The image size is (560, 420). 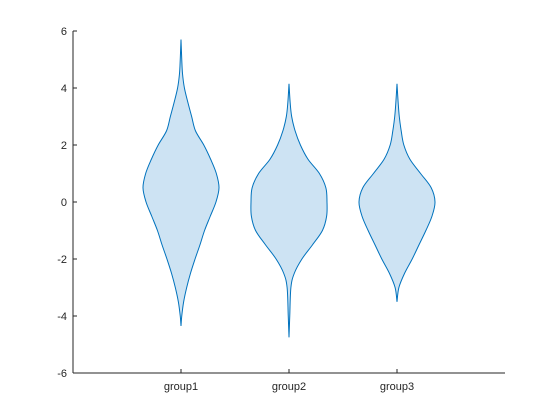 I want to click on y-tick-label: 6, so click(x=64, y=32).